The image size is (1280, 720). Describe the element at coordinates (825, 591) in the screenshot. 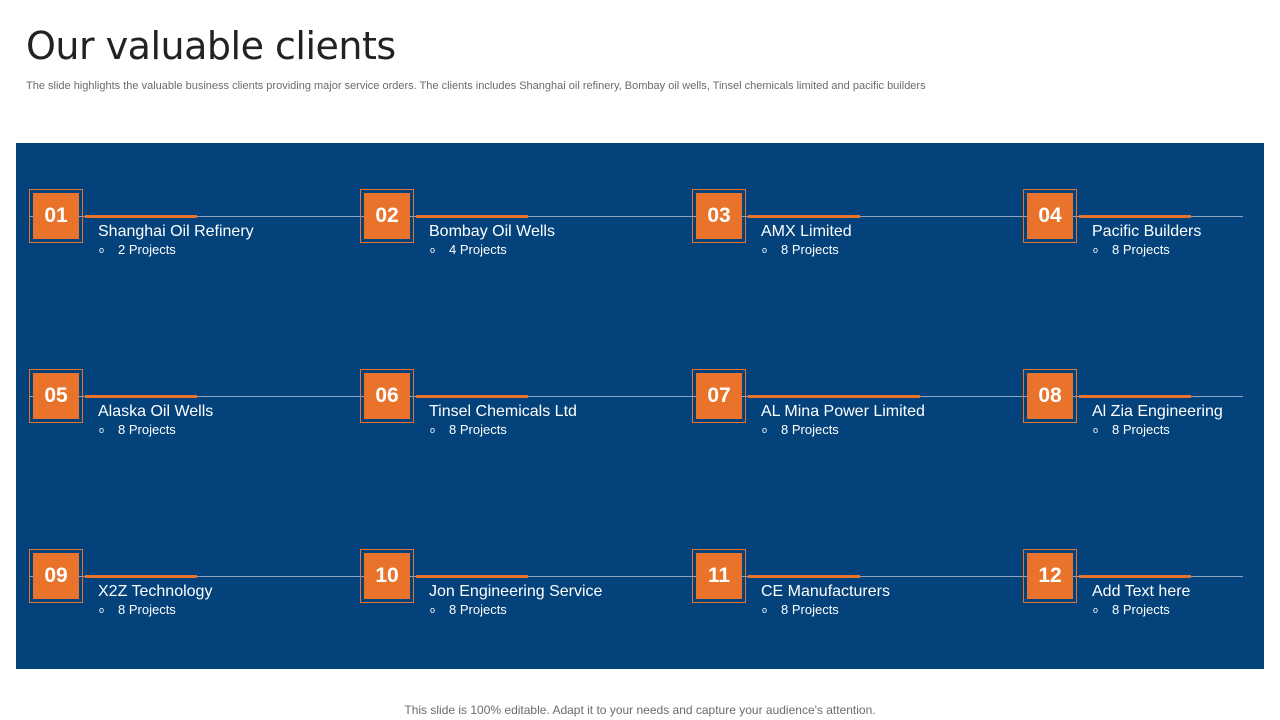

I see `client-name: CE Manufacturers` at that location.